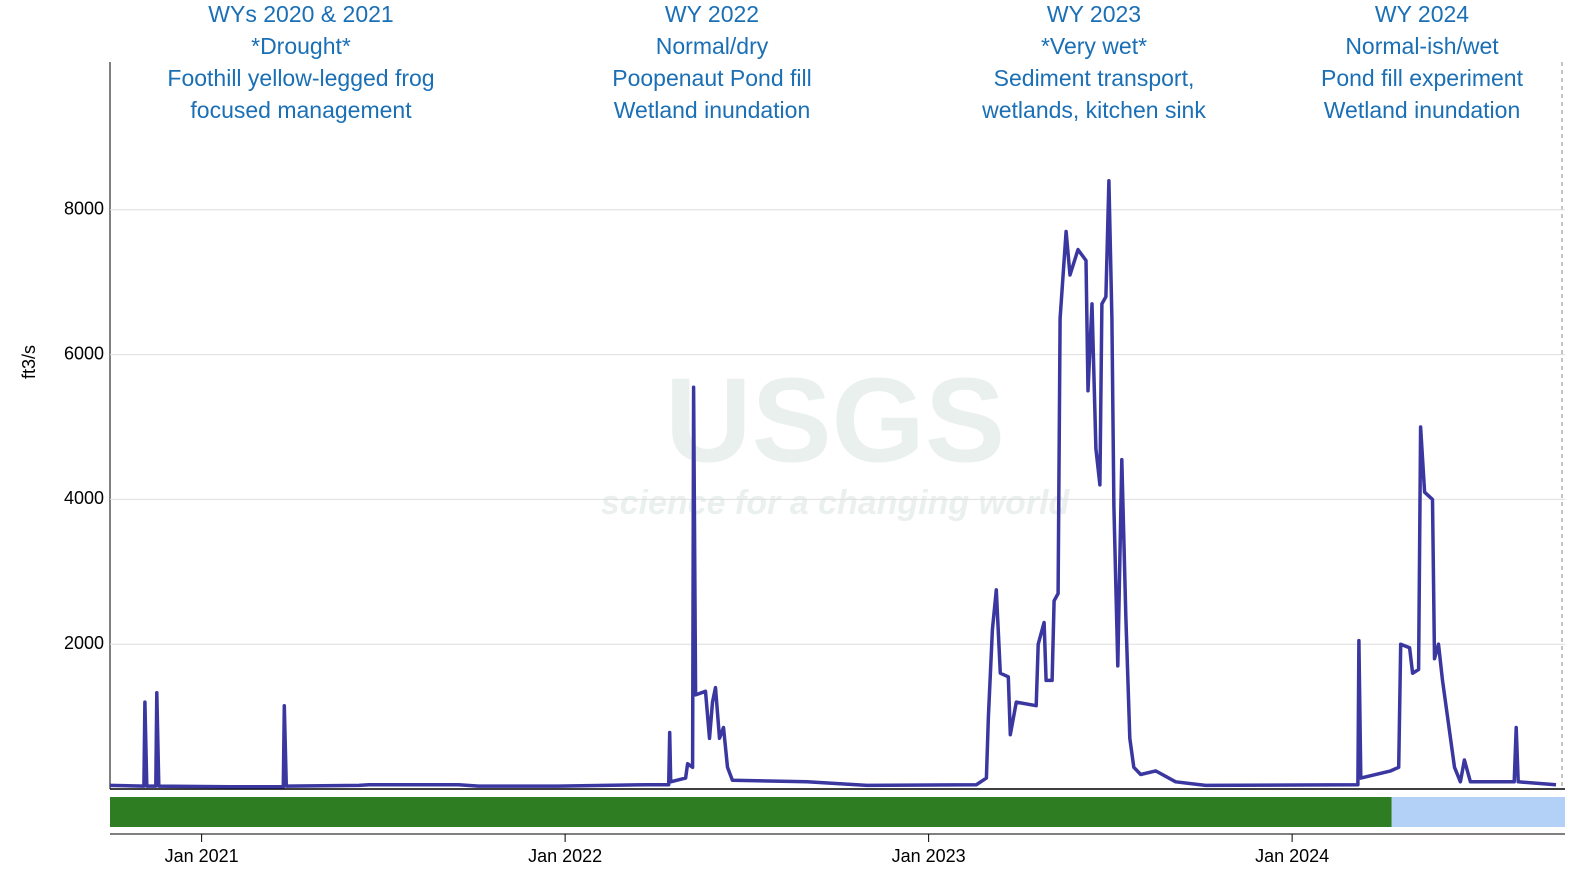  I want to click on y-tick-label: 2000, so click(84, 643).